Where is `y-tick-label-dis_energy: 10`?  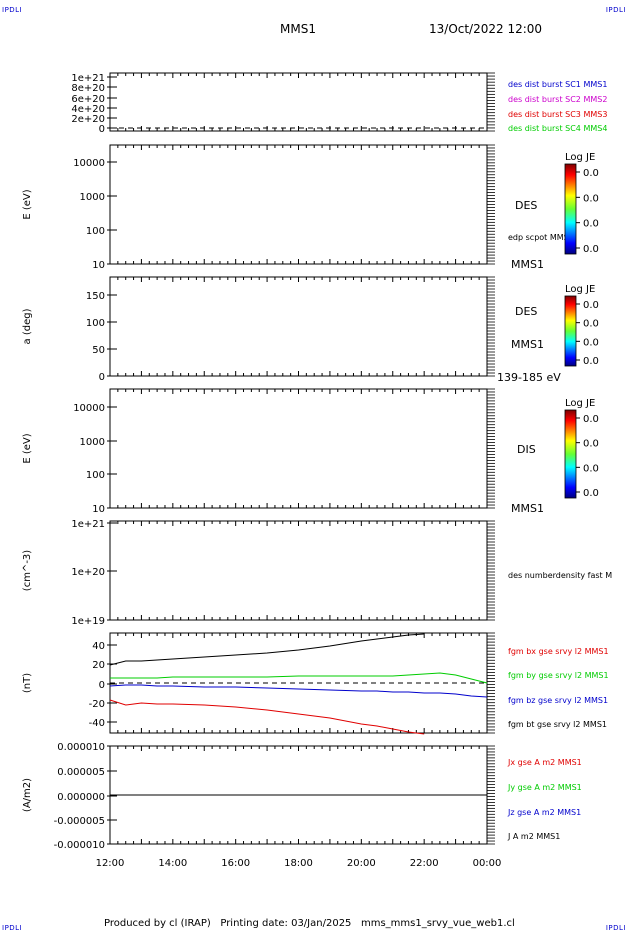 y-tick-label-dis_energy: 10 is located at coordinates (98, 509).